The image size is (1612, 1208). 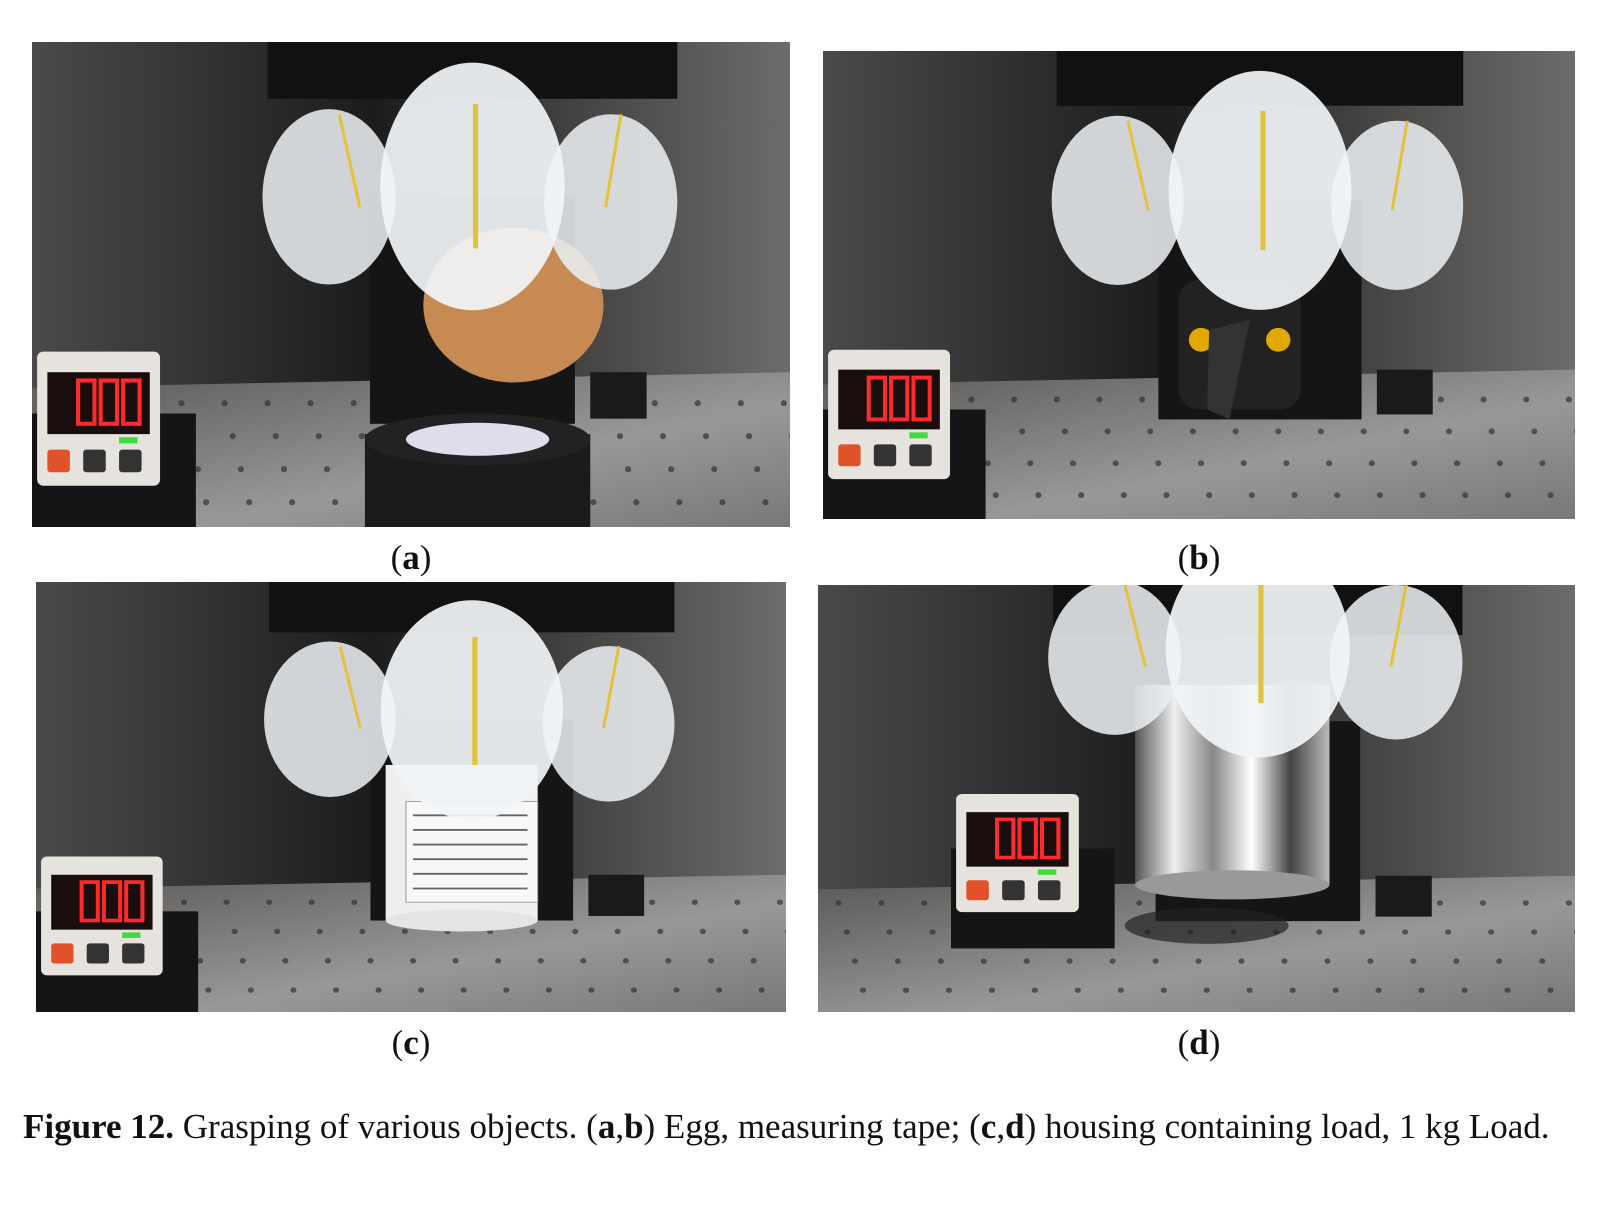 What do you see at coordinates (1214, 557) in the screenshot?
I see `paren: )` at bounding box center [1214, 557].